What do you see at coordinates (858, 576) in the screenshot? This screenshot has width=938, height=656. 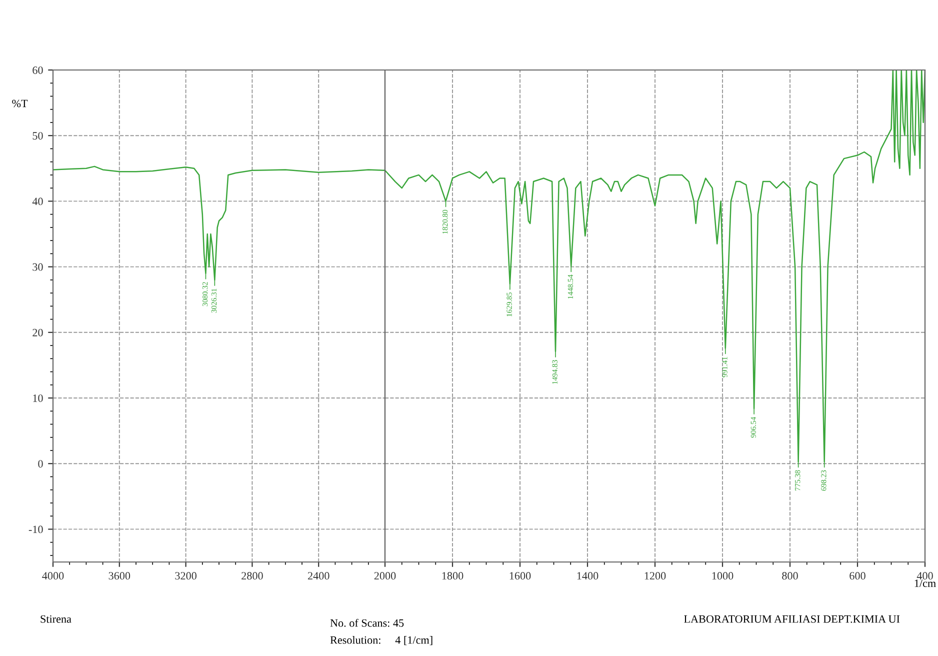 I see `x-tick-label: 600` at bounding box center [858, 576].